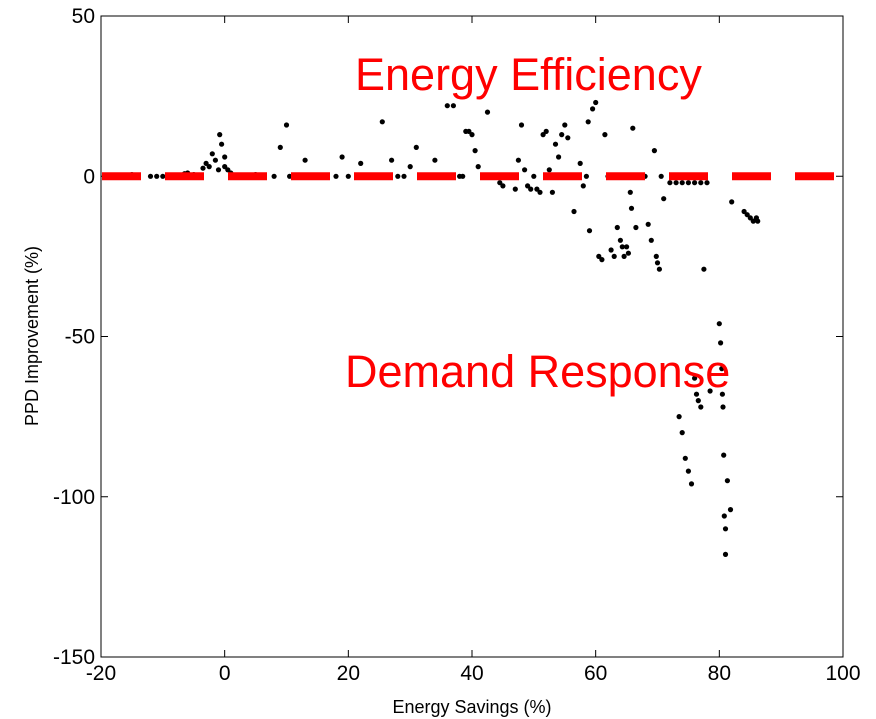 Image resolution: width=876 pixels, height=719 pixels. Describe the element at coordinates (537, 371) in the screenshot. I see `annotation-demand-response: Demand Response` at that location.